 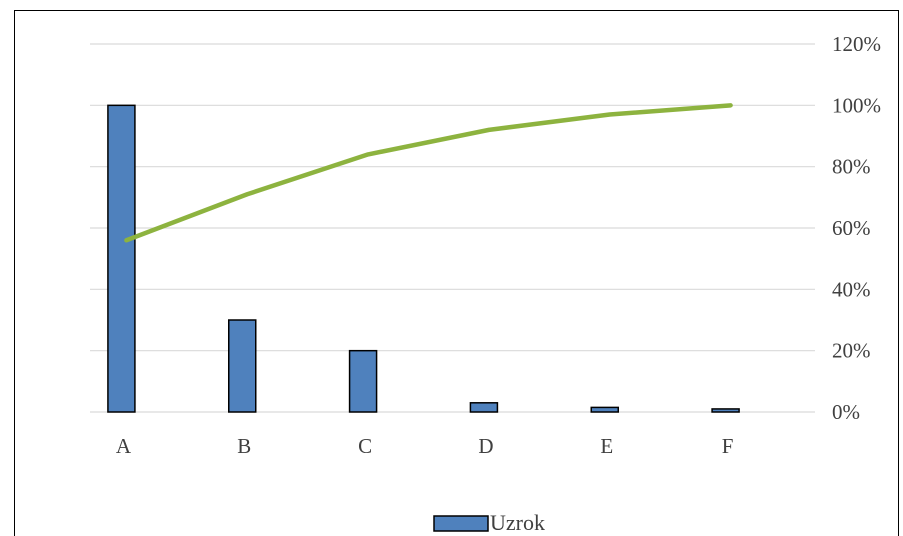 I want to click on x-tick-label: D, so click(x=485, y=446).